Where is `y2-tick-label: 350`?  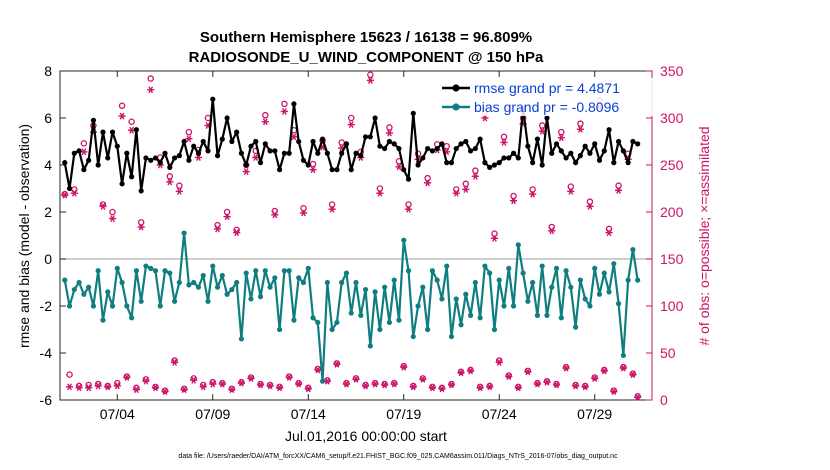
y2-tick-label: 350 is located at coordinates (672, 71).